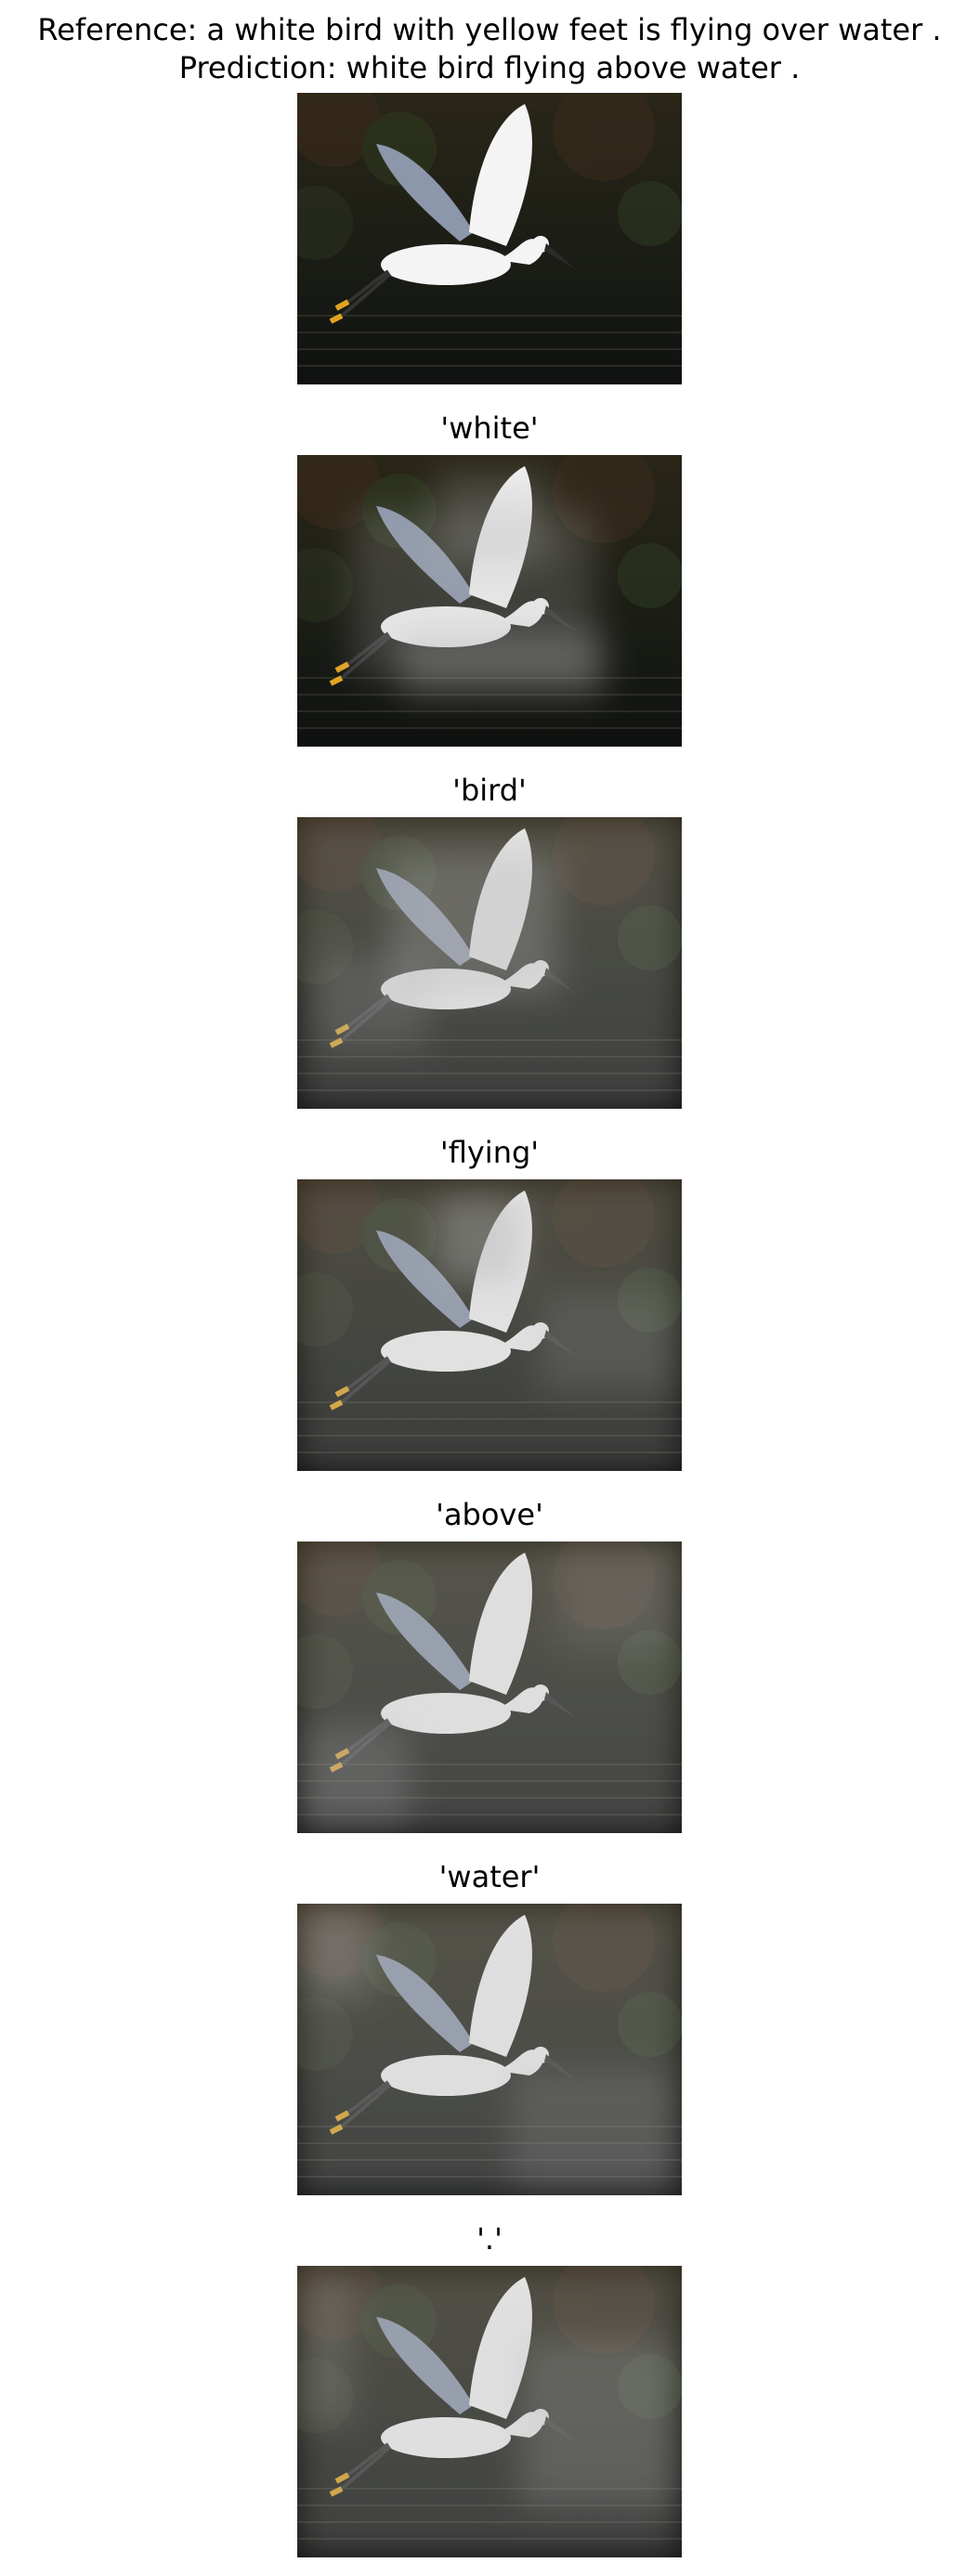 The width and height of the screenshot is (979, 2576). I want to click on egret, so click(452, 214).